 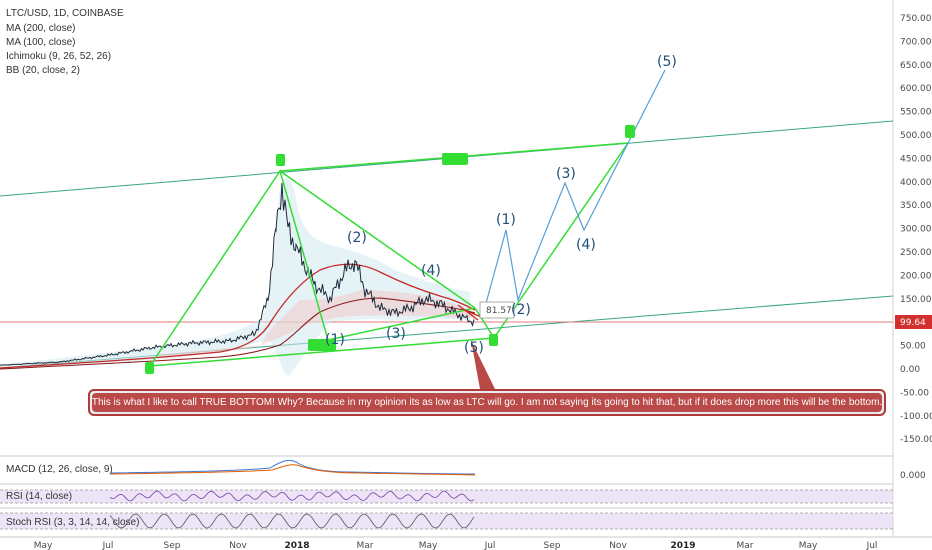 What do you see at coordinates (916, 42) in the screenshot?
I see `y-tick-label: 700.00` at bounding box center [916, 42].